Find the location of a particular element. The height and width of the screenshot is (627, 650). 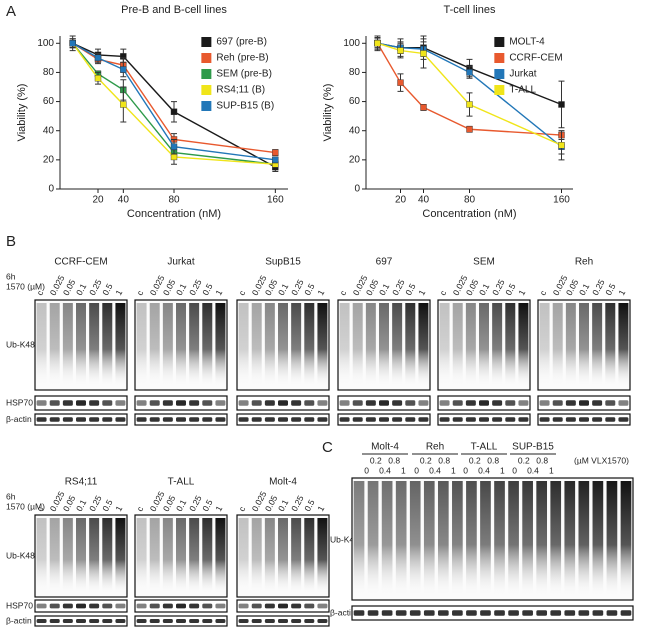

y-tick-label: 80 is located at coordinates (355, 72).